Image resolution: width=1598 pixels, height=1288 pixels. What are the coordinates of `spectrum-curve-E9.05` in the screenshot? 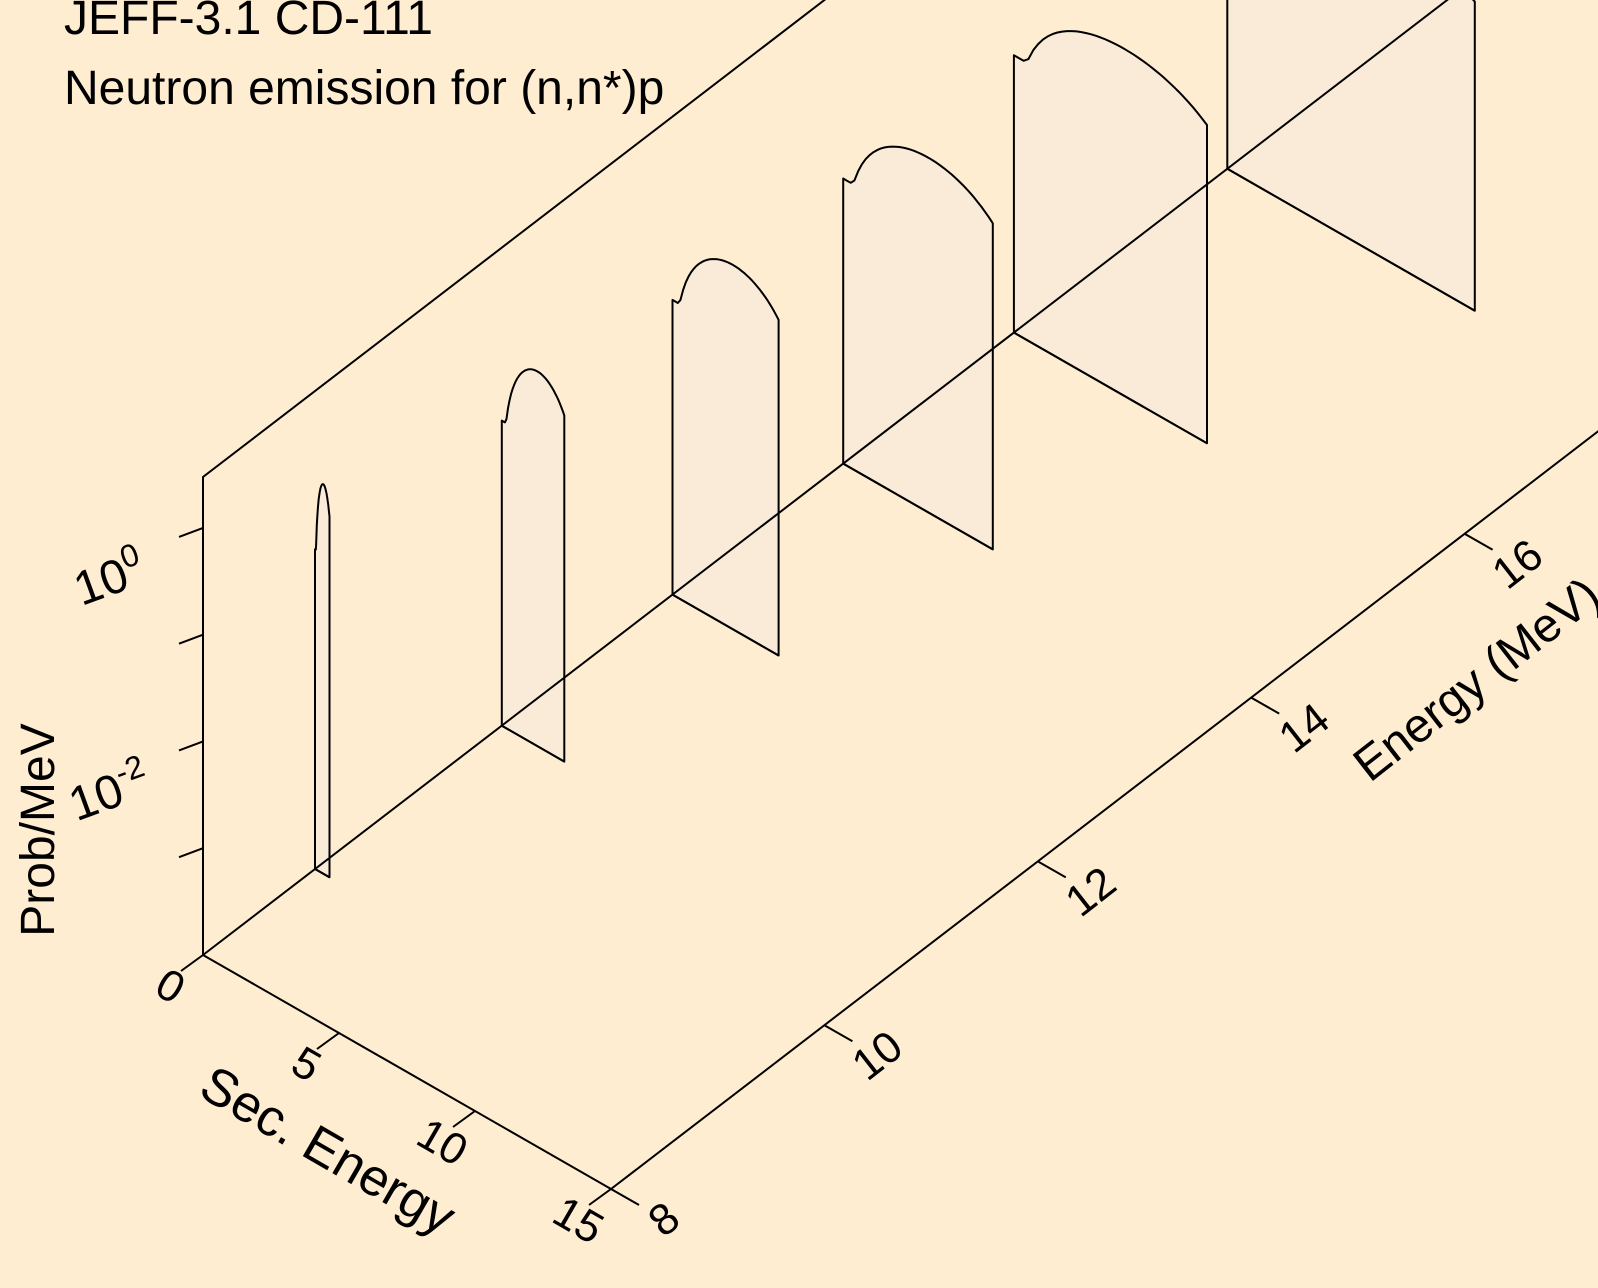 It's located at (322, 681).